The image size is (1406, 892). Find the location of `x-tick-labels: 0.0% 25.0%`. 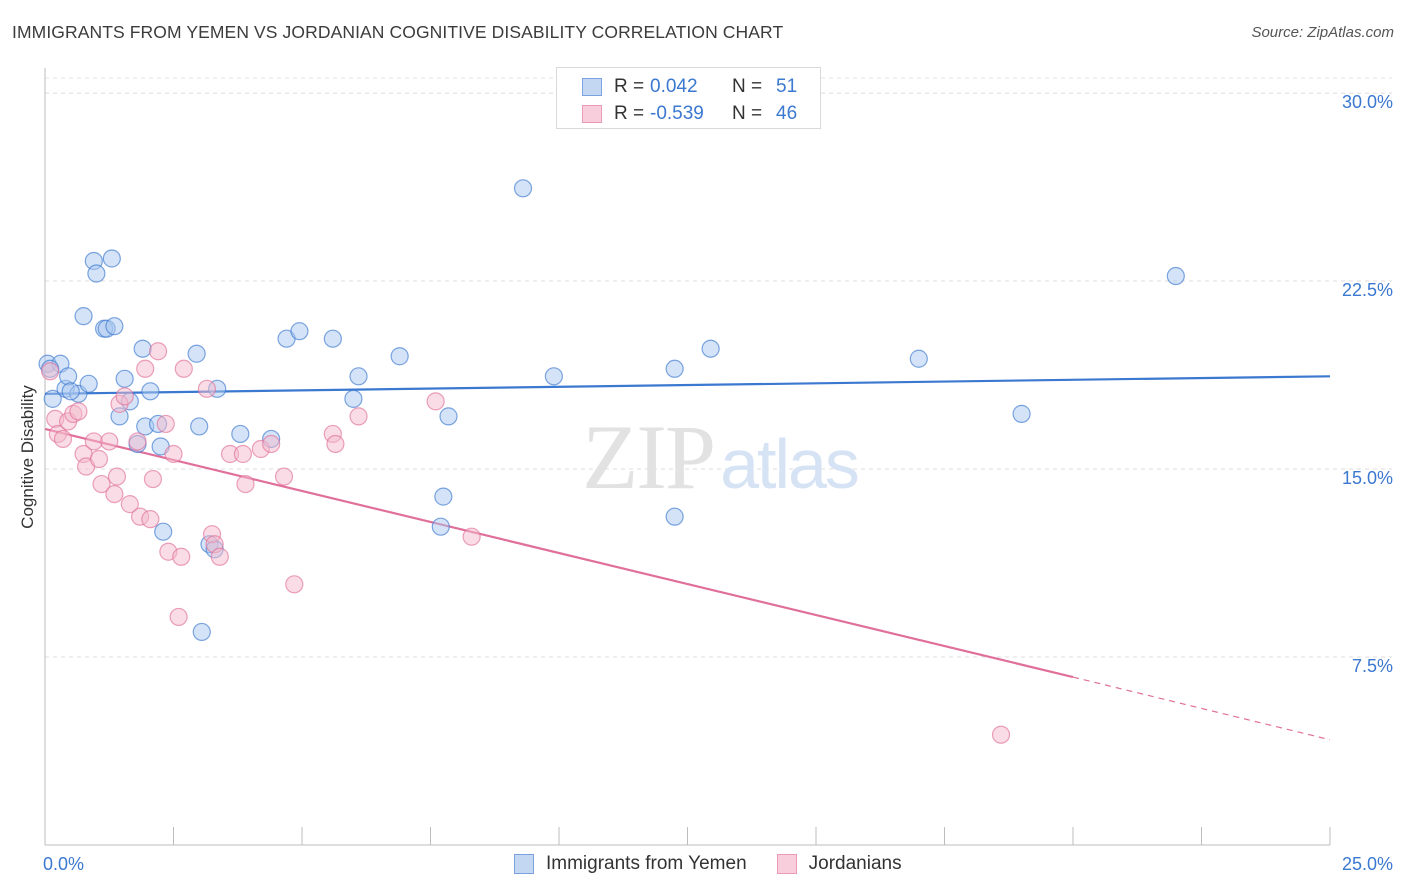

x-tick-labels: 0.0% 25.0% is located at coordinates (718, 864).